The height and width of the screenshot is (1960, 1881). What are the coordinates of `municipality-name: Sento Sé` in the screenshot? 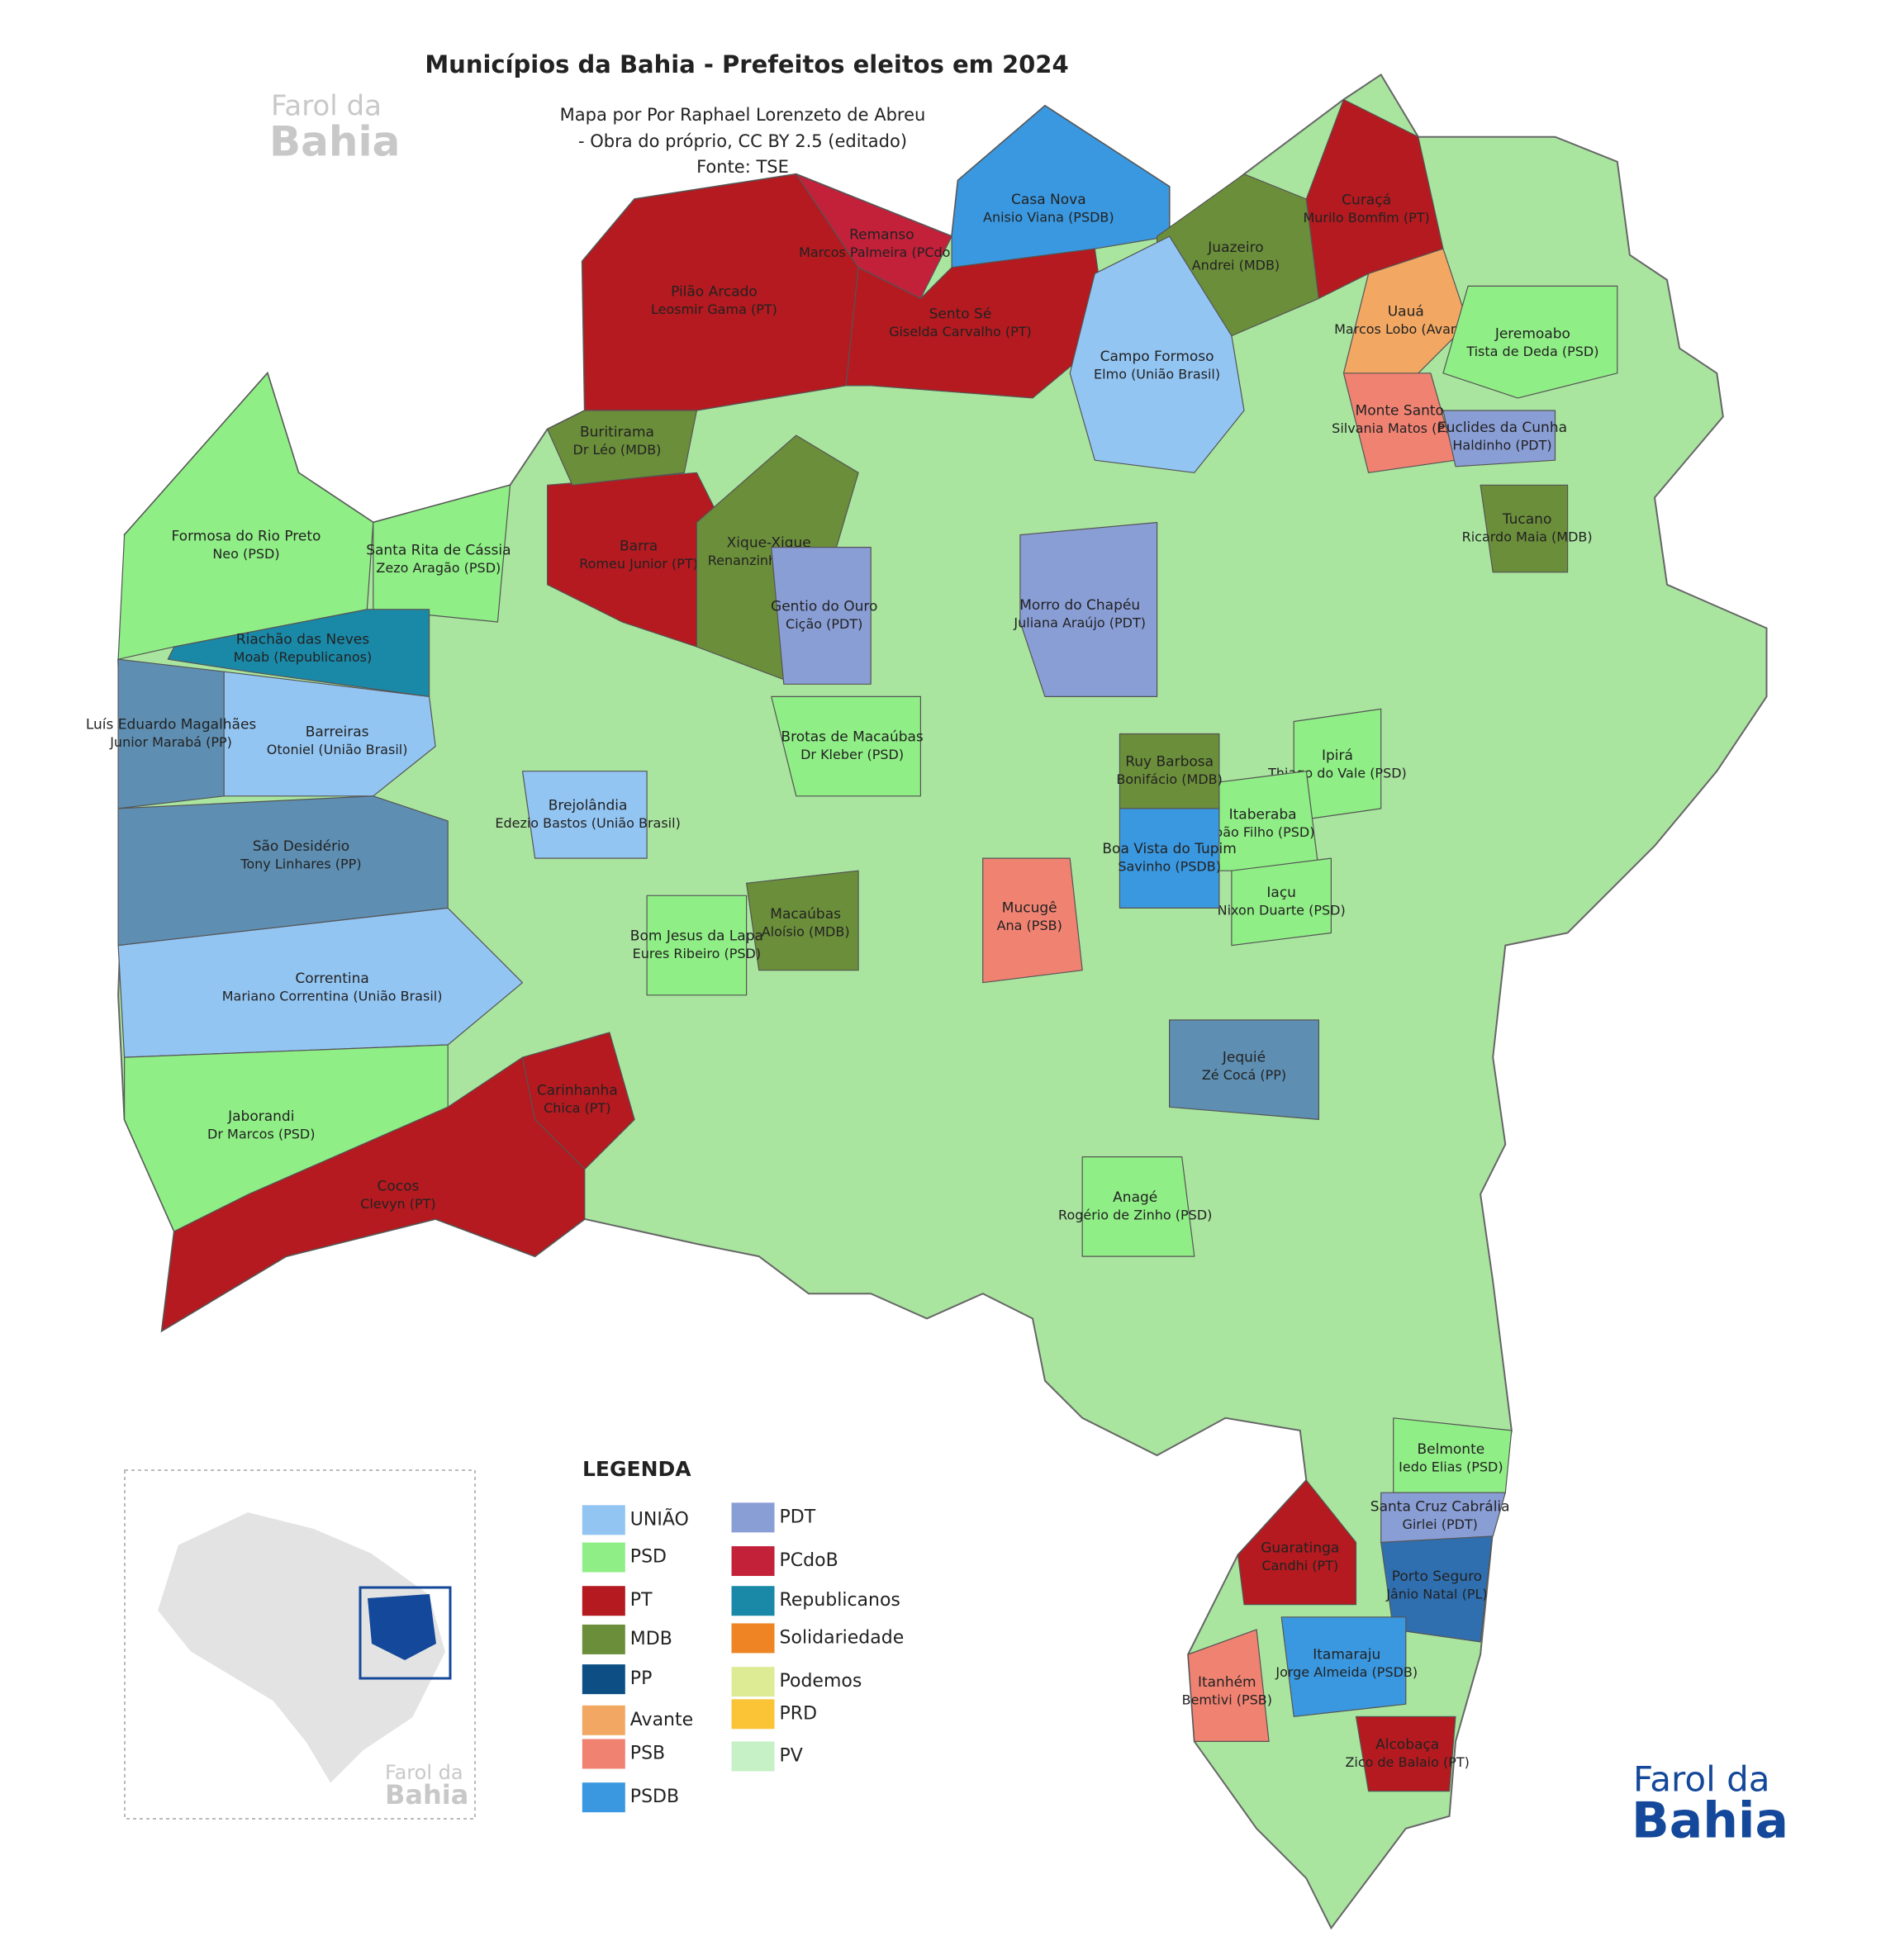 It's located at (960, 314).